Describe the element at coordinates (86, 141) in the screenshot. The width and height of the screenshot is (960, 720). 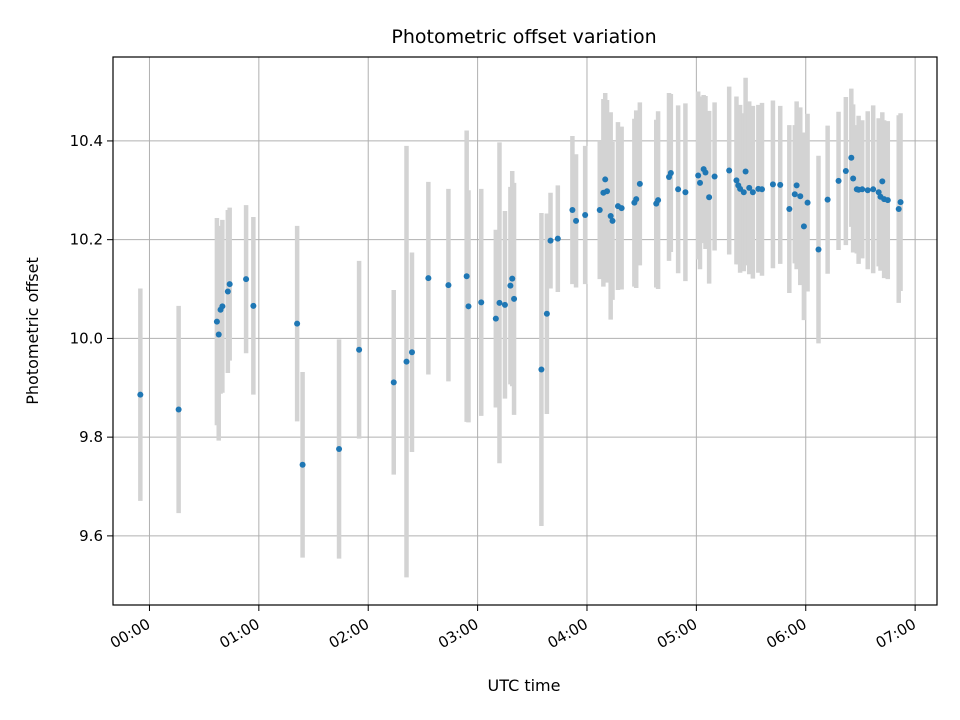
I see `y-tick-label: 10.4` at that location.